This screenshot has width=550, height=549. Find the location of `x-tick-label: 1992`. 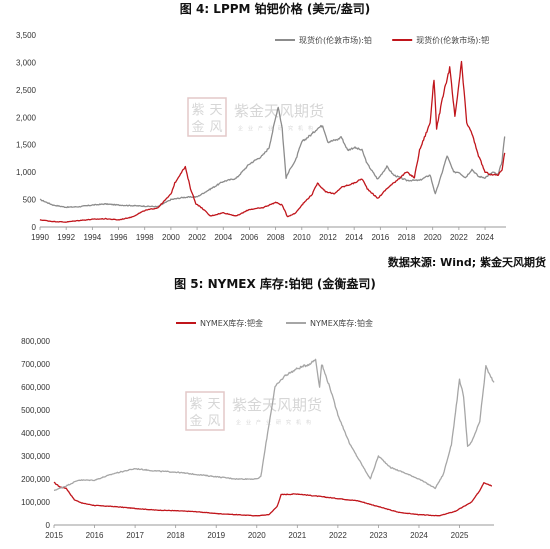

x-tick-label: 1992 is located at coordinates (66, 237).